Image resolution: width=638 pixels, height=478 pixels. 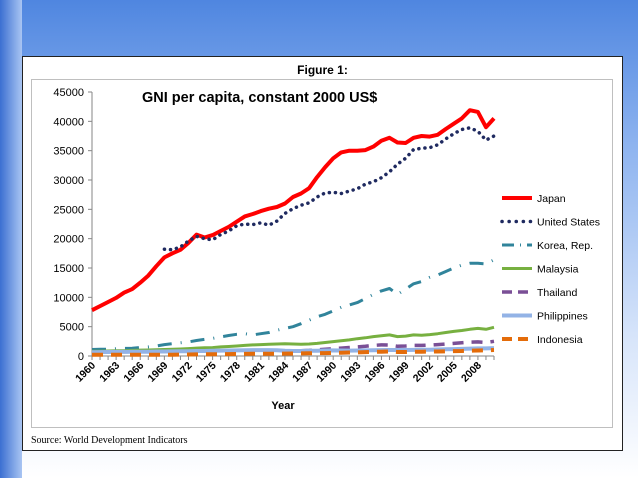 What do you see at coordinates (109, 372) in the screenshot?
I see `x-tick-label: 1963` at bounding box center [109, 372].